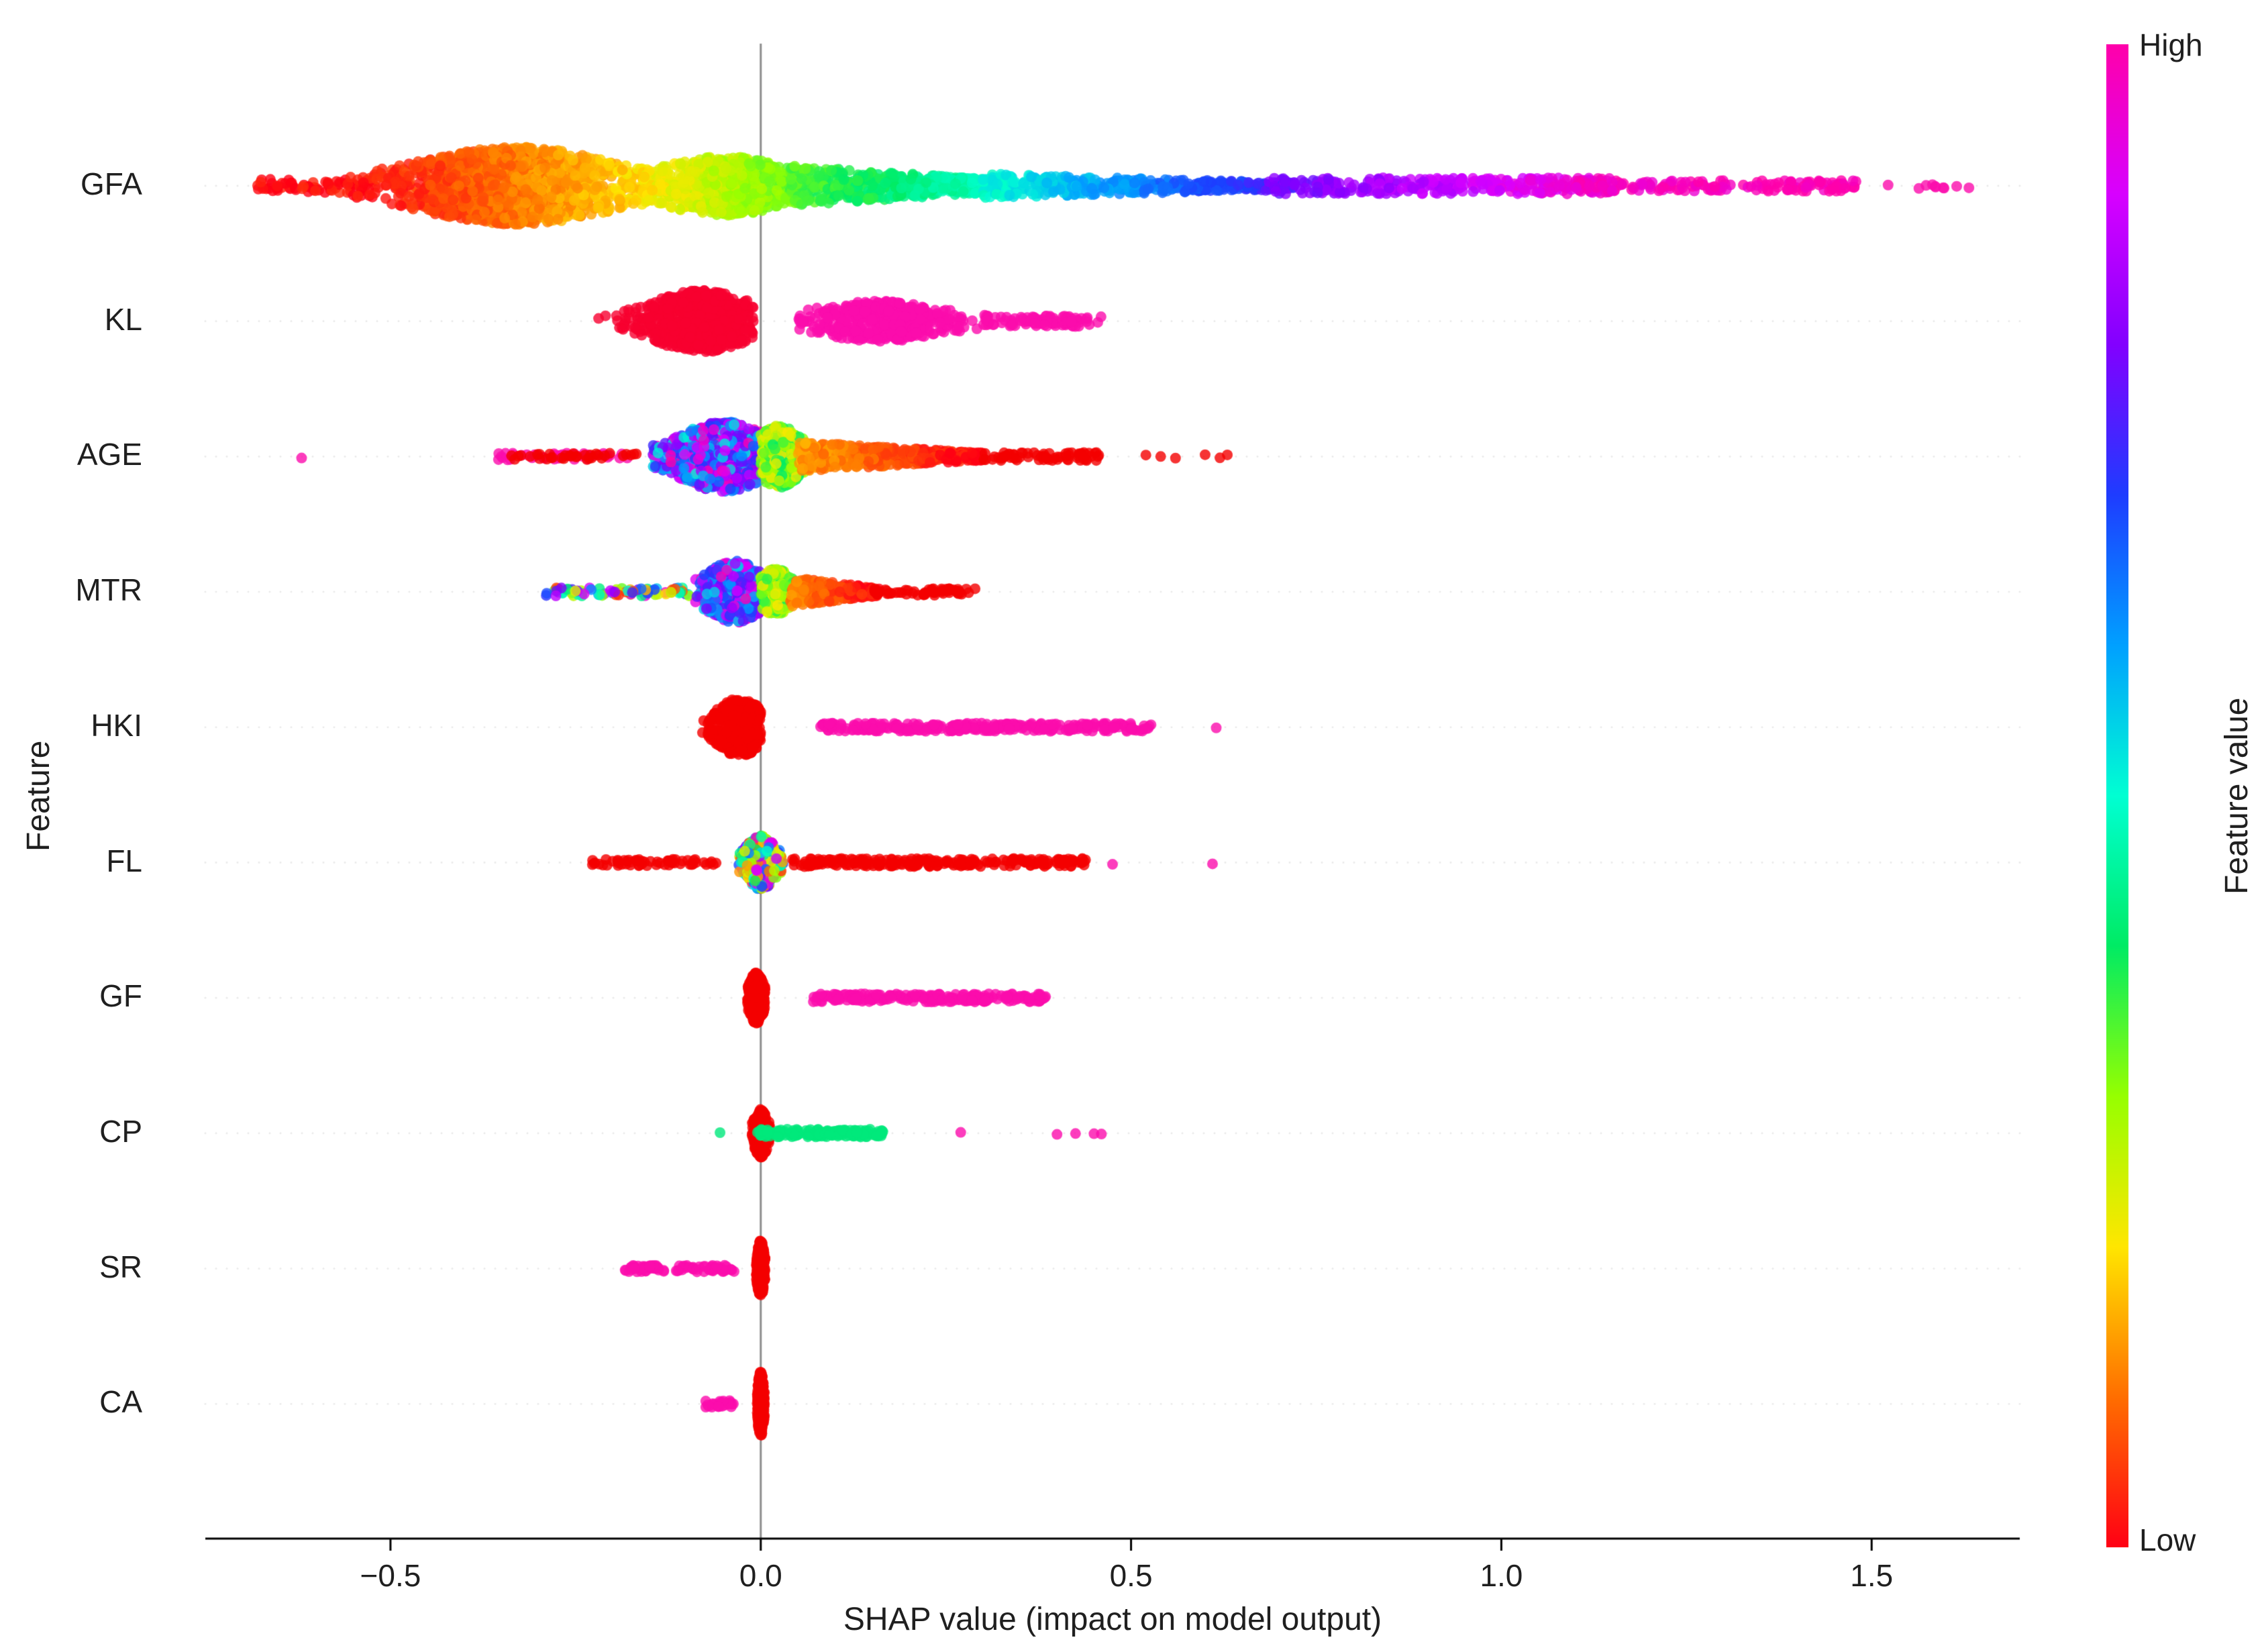 The image size is (2264, 1652). What do you see at coordinates (2171, 45) in the screenshot?
I see `colorbar-high-label: High` at bounding box center [2171, 45].